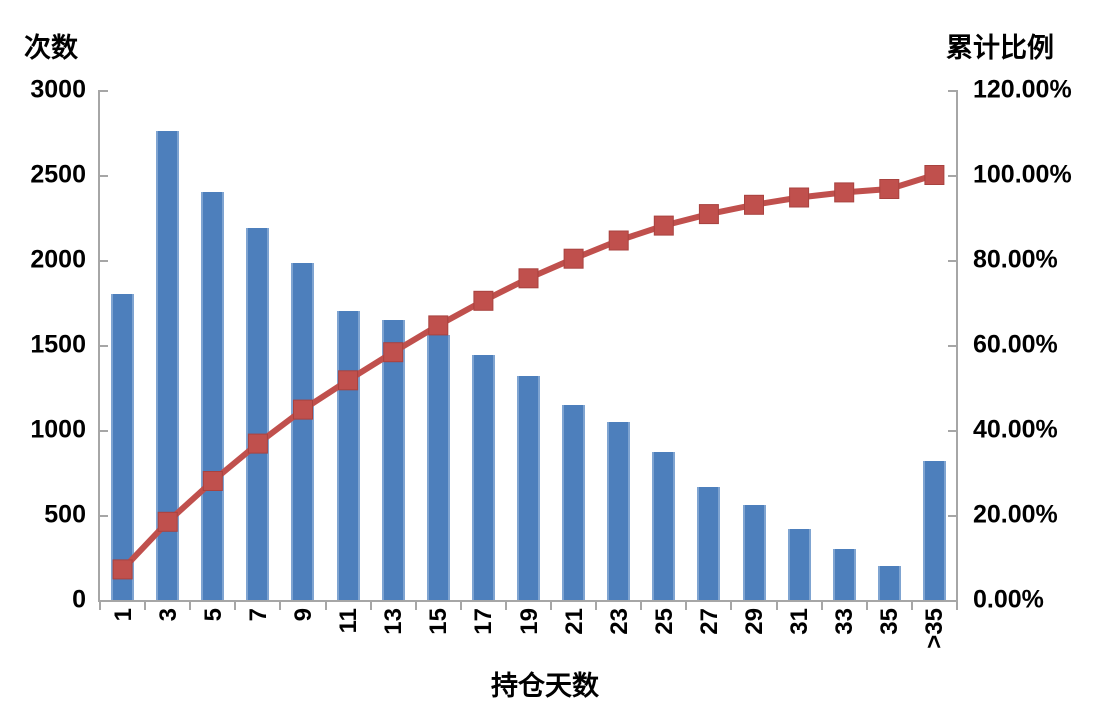  I want to click on right-axis-tick-label: 20.00%, so click(1015, 514).